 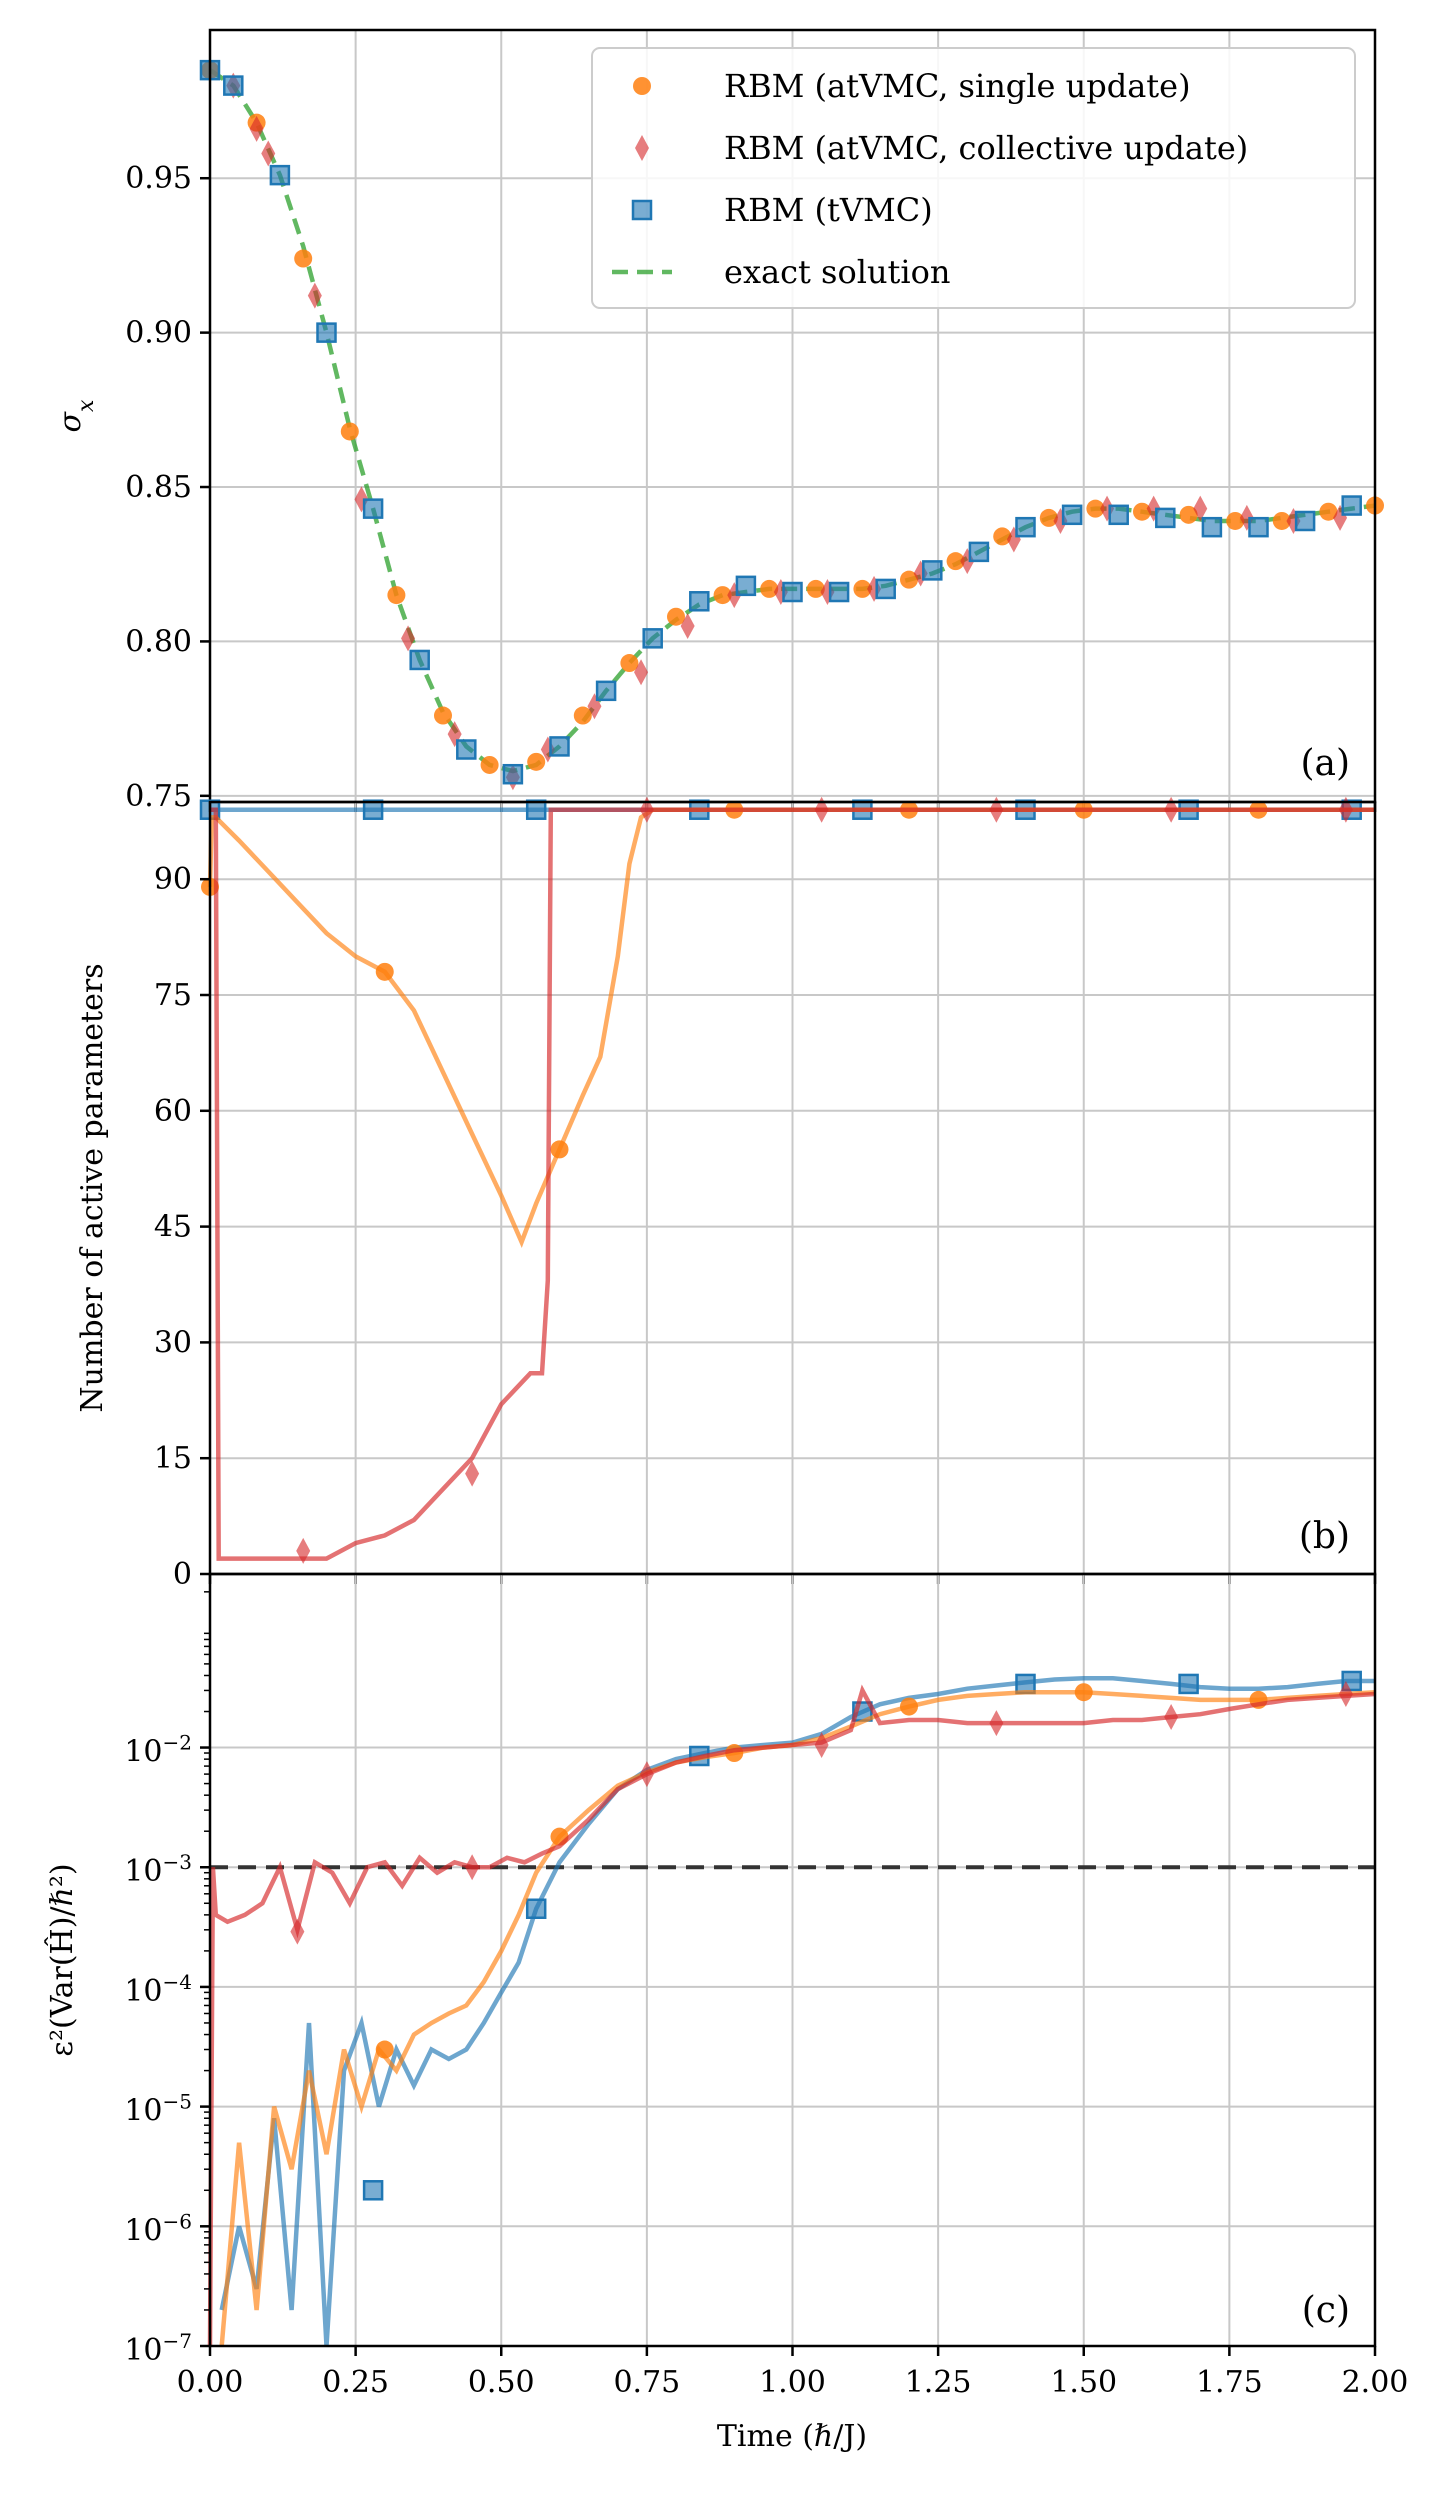 I want to click on y-tick-label: 30, so click(x=173, y=1342).